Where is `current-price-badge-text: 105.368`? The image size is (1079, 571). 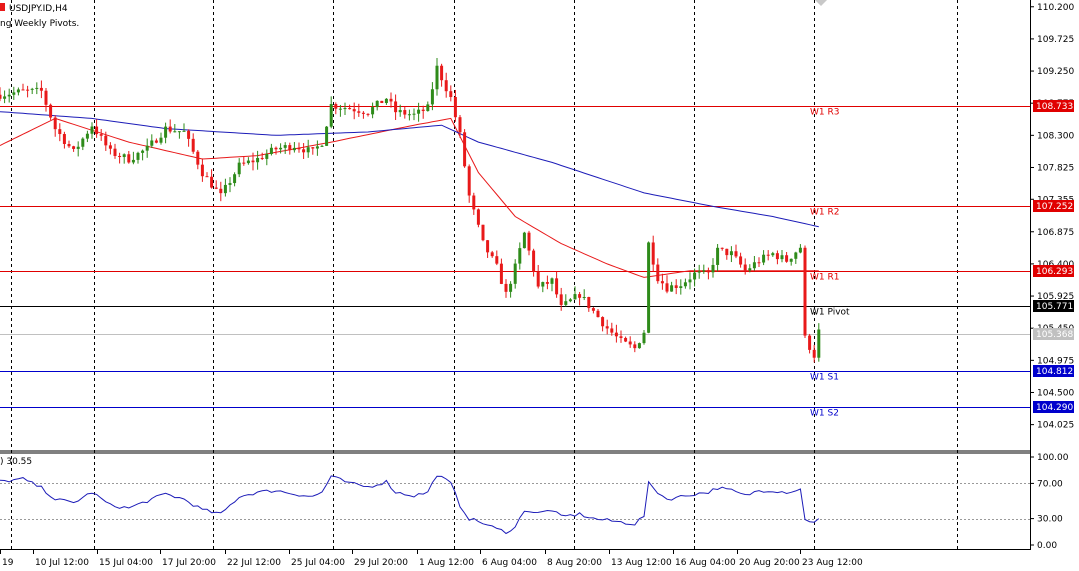 current-price-badge-text: 105.368 is located at coordinates (1054, 335).